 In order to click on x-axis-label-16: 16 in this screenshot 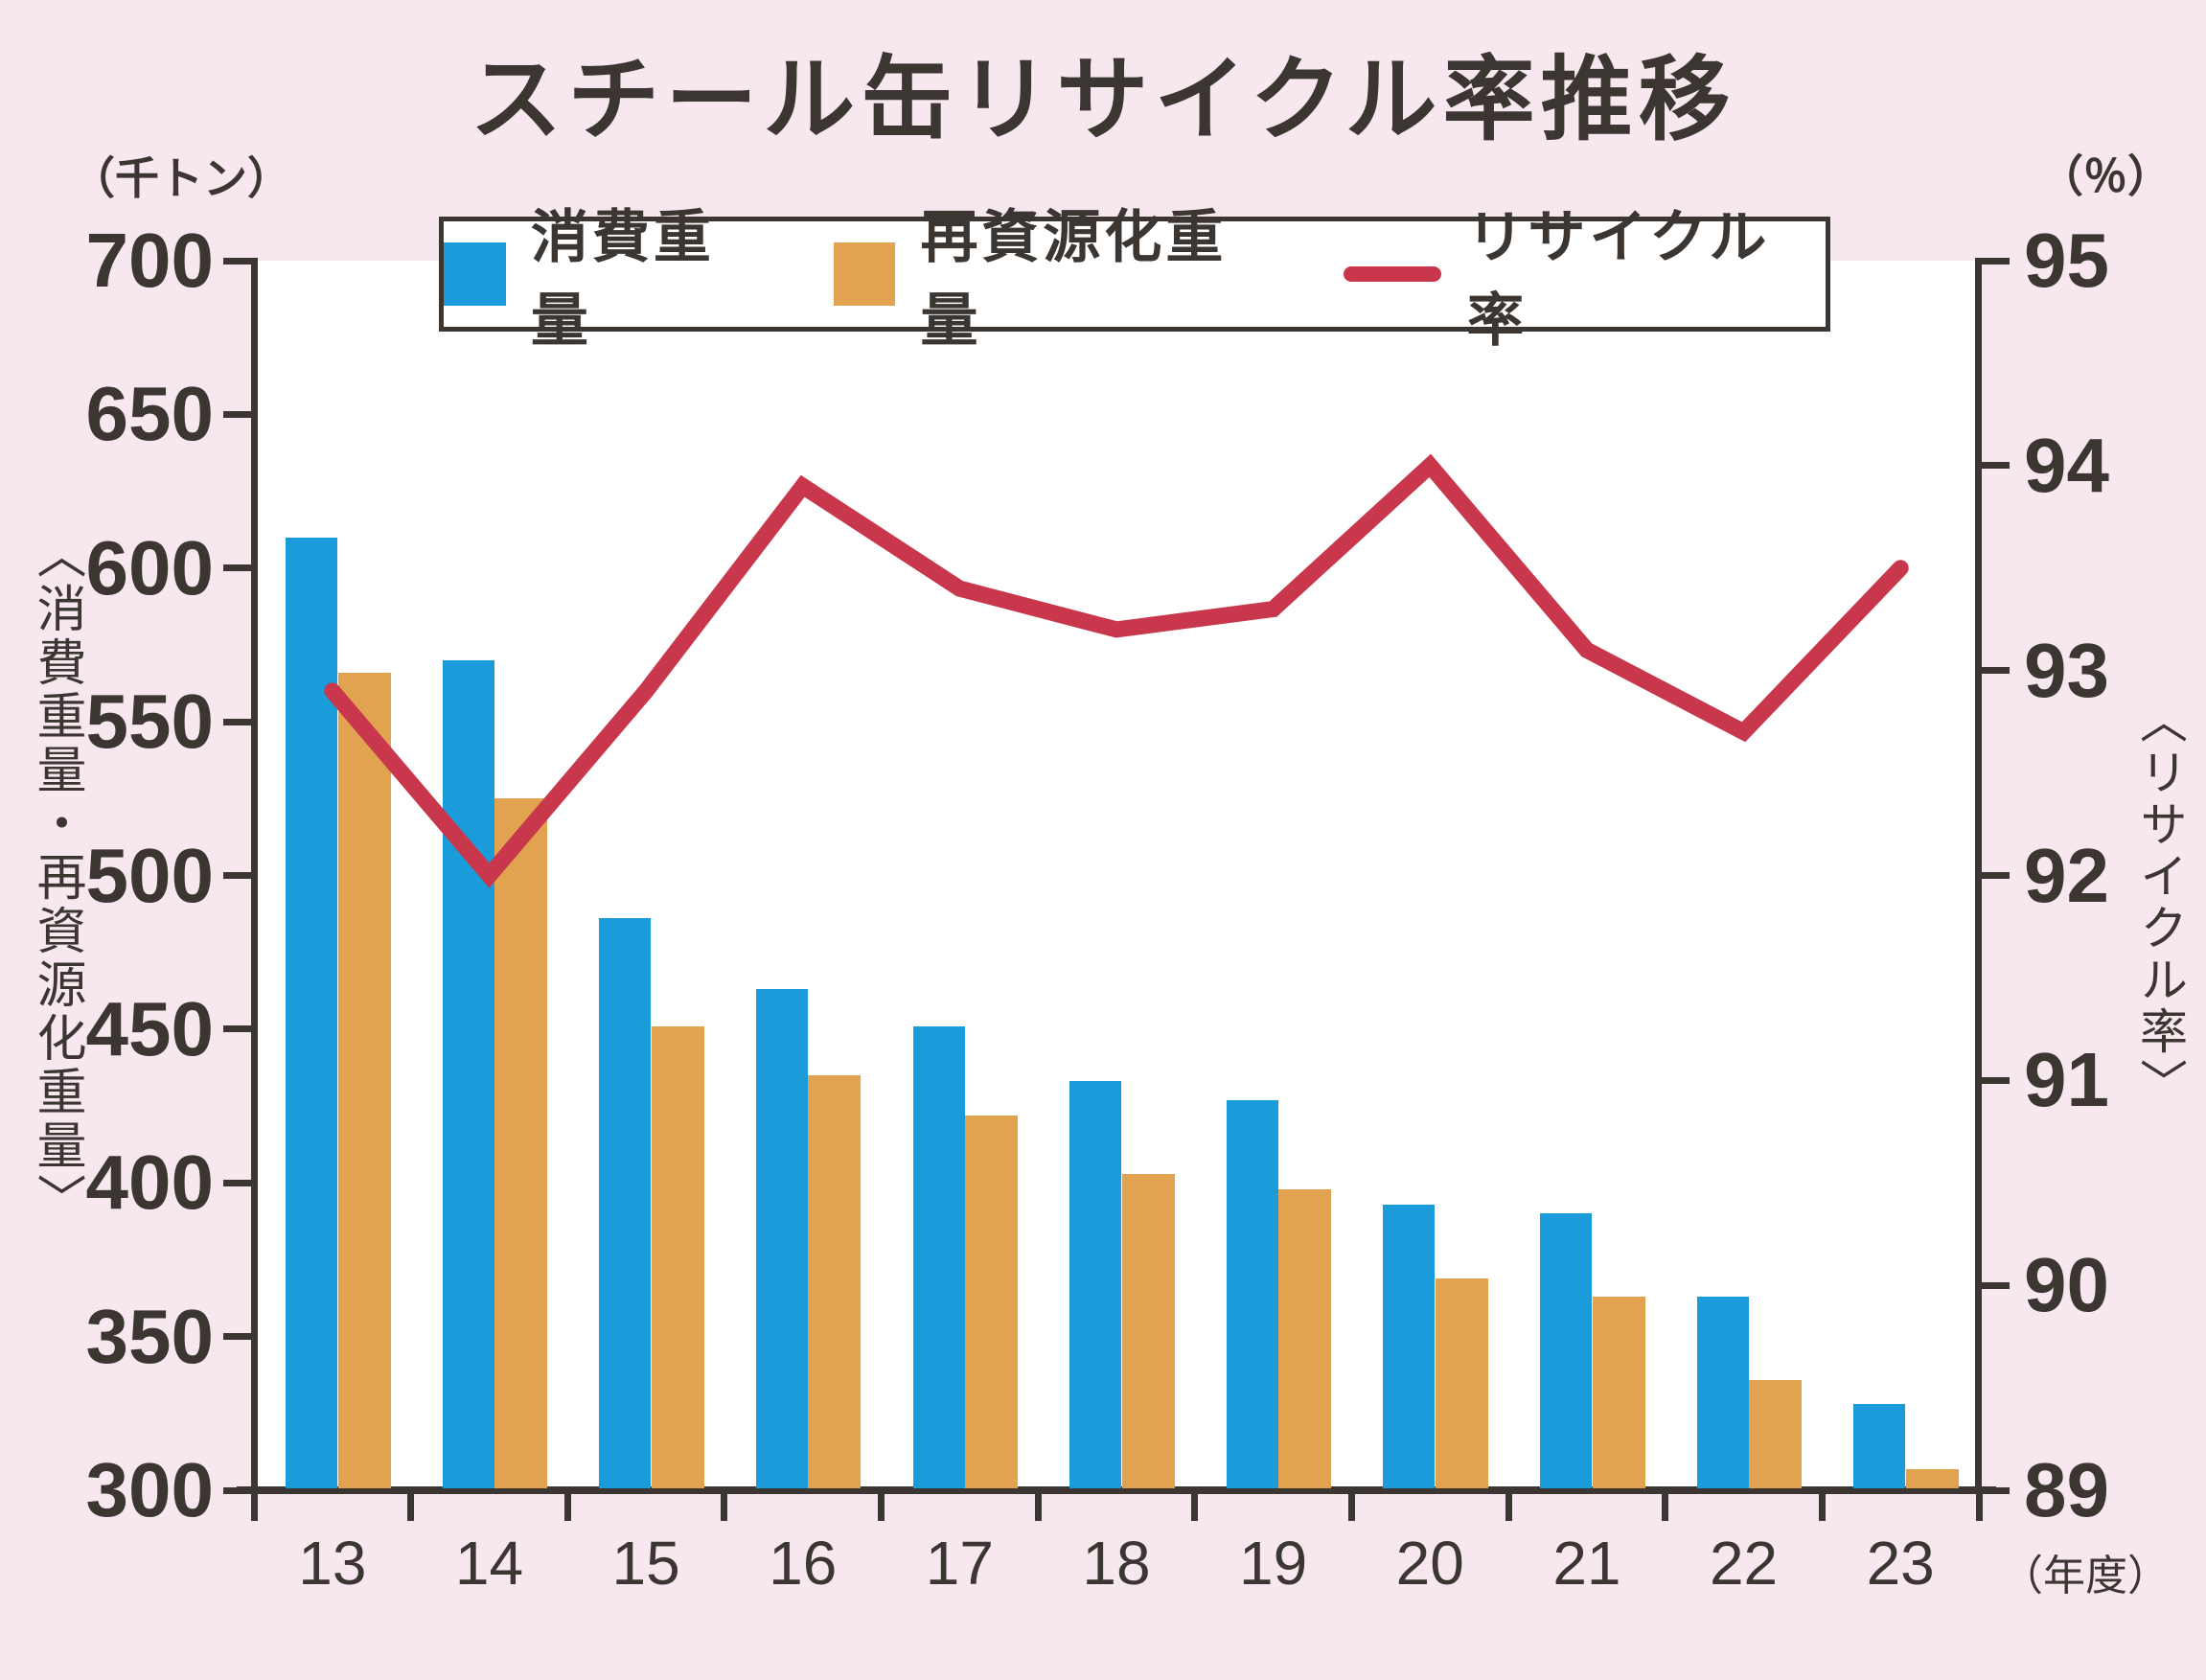, I will do `click(803, 1563)`.